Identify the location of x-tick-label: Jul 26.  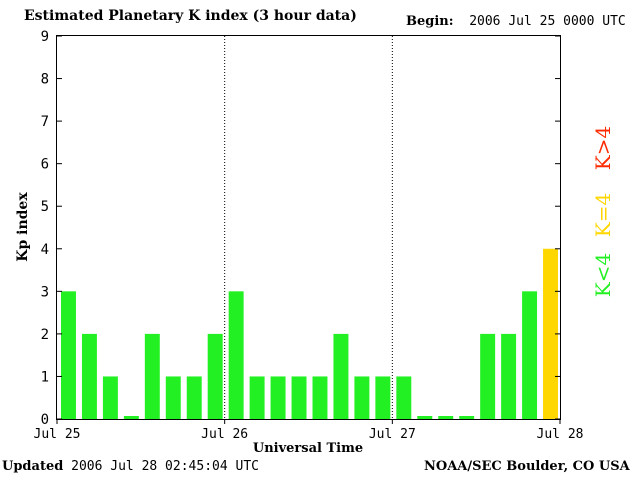
(224, 434).